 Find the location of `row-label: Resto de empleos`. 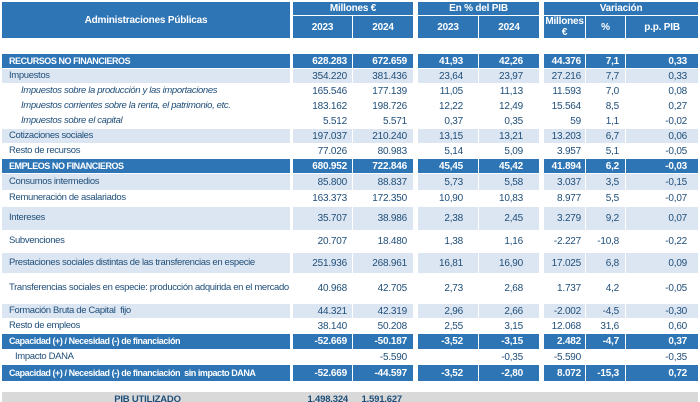

row-label: Resto de empleos is located at coordinates (147, 326).